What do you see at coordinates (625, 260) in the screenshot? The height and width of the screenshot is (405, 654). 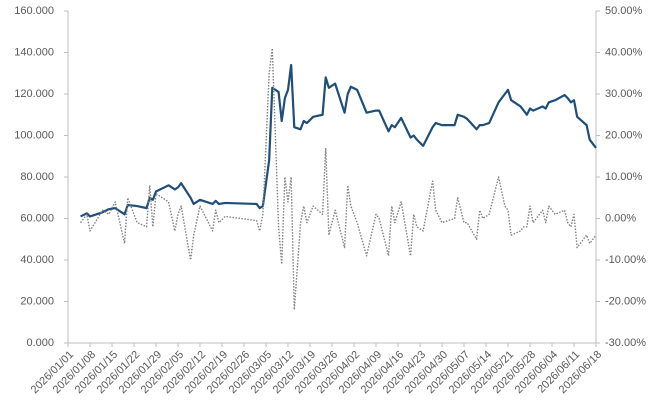 I see `y2-tick-label: -10.00%` at bounding box center [625, 260].